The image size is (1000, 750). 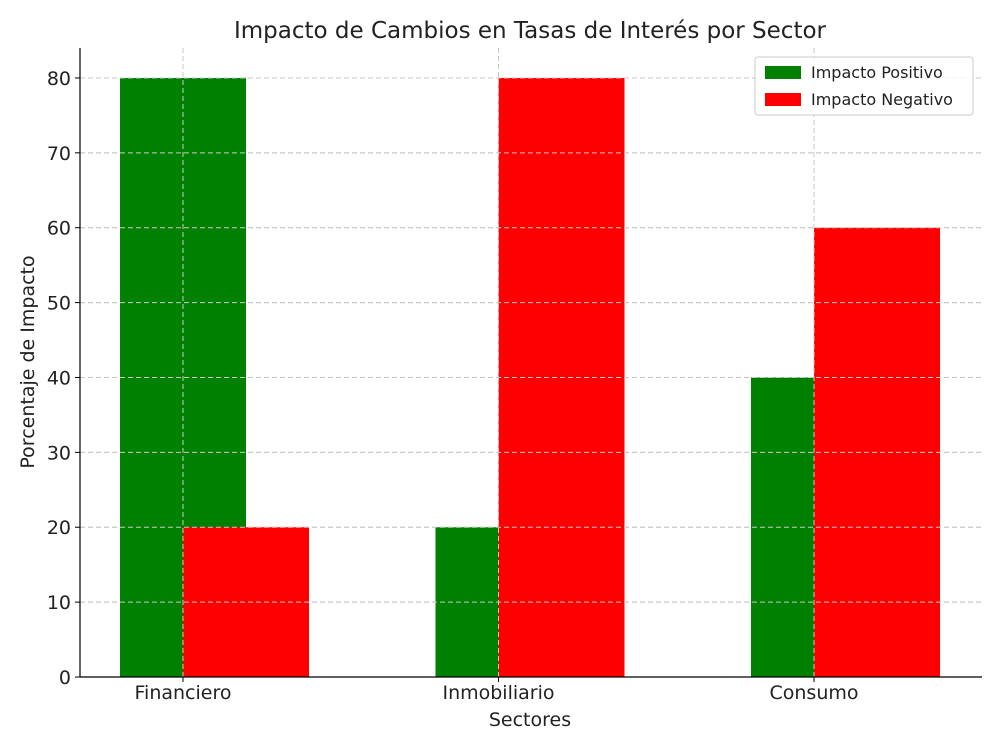 What do you see at coordinates (59, 378) in the screenshot?
I see `y-tick-label: 40` at bounding box center [59, 378].